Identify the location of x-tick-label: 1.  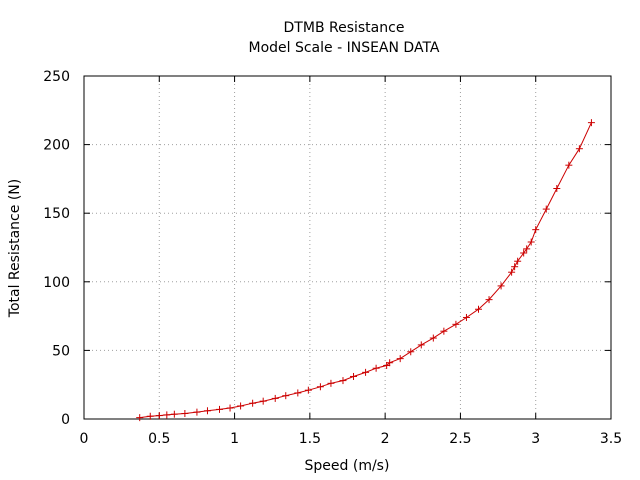
(234, 439).